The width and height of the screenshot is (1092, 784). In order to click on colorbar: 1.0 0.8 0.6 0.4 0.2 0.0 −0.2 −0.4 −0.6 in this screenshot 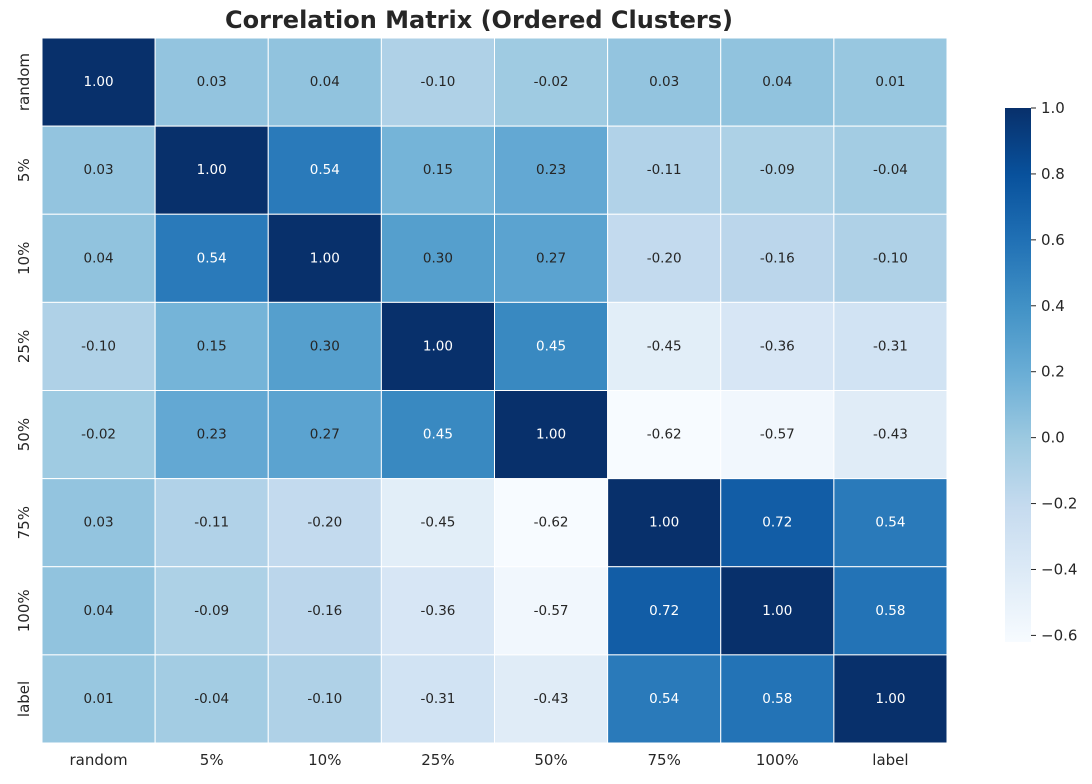, I will do `click(1041, 371)`.